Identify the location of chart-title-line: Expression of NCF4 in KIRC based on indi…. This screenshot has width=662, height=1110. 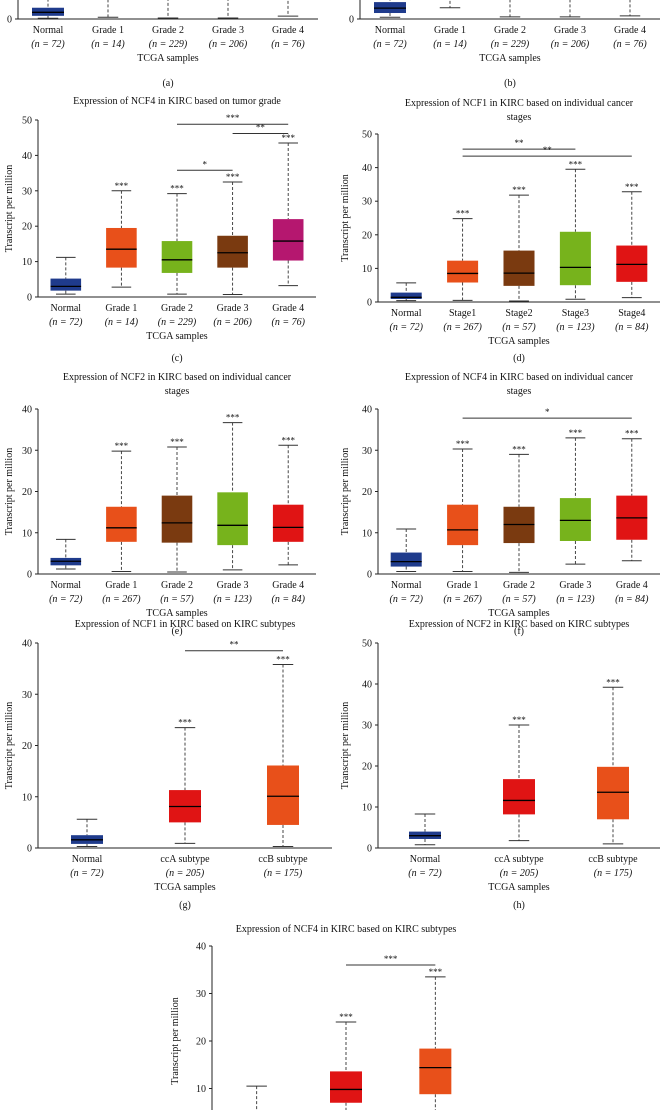
(519, 377).